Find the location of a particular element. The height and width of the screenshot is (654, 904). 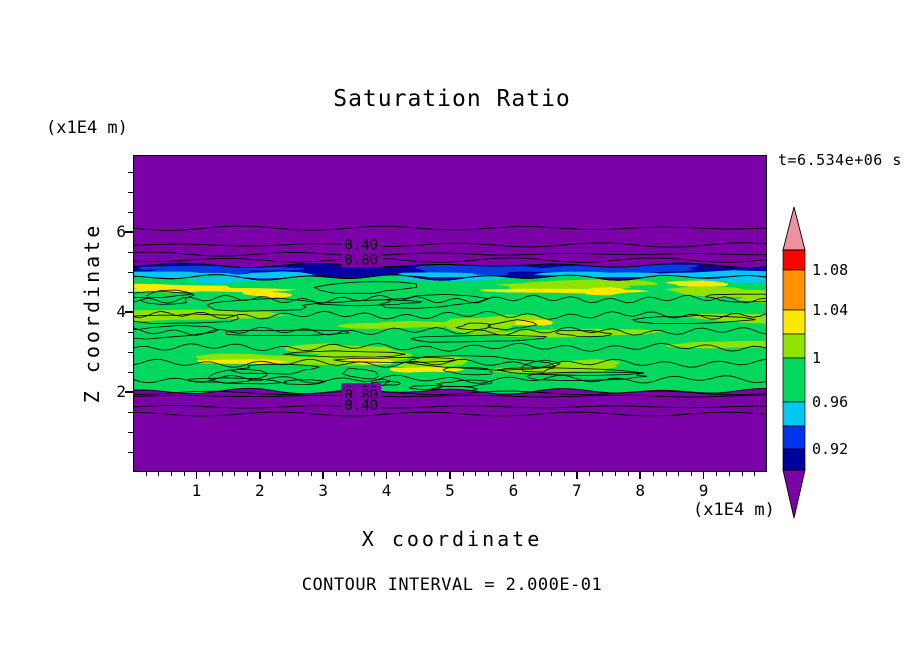

x-tick-label: 6 is located at coordinates (513, 490).